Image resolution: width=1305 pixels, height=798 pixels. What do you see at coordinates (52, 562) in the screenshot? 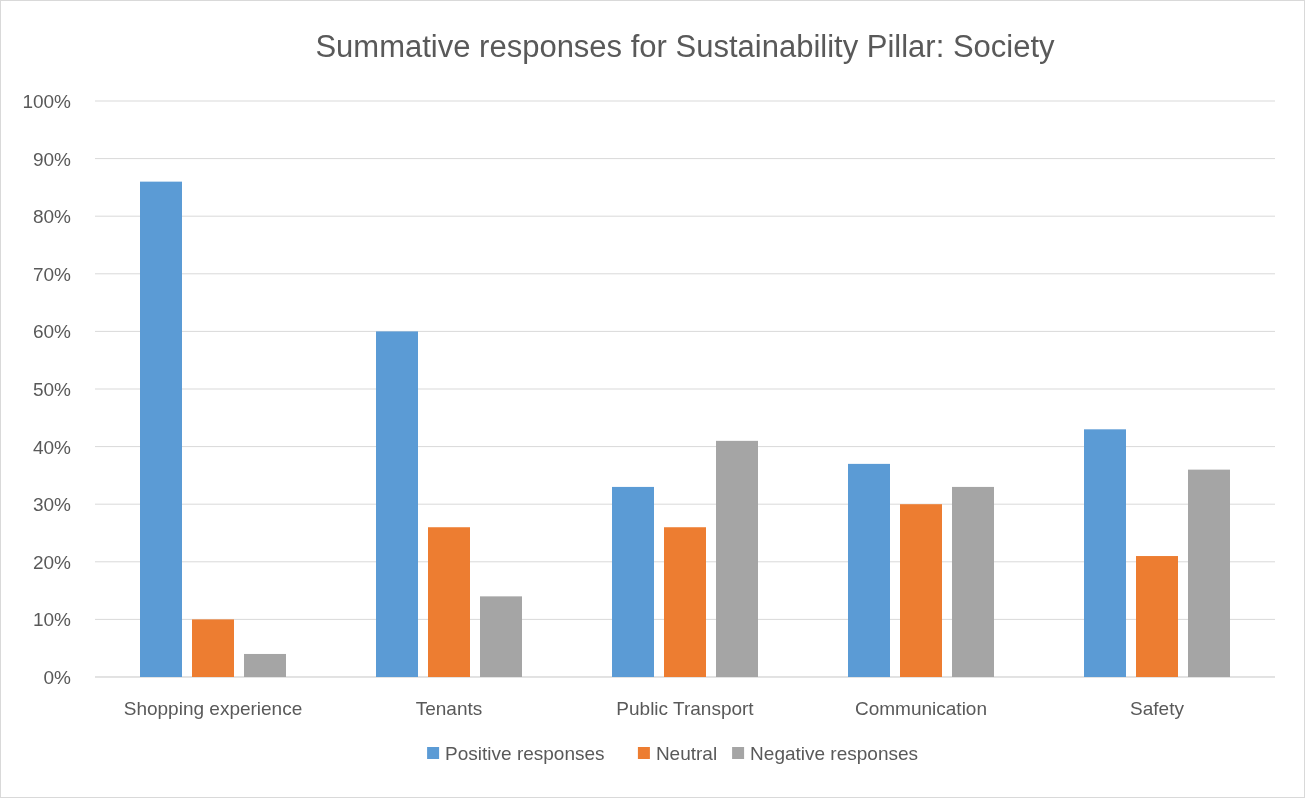
I see `y-tick-label: 20%` at bounding box center [52, 562].